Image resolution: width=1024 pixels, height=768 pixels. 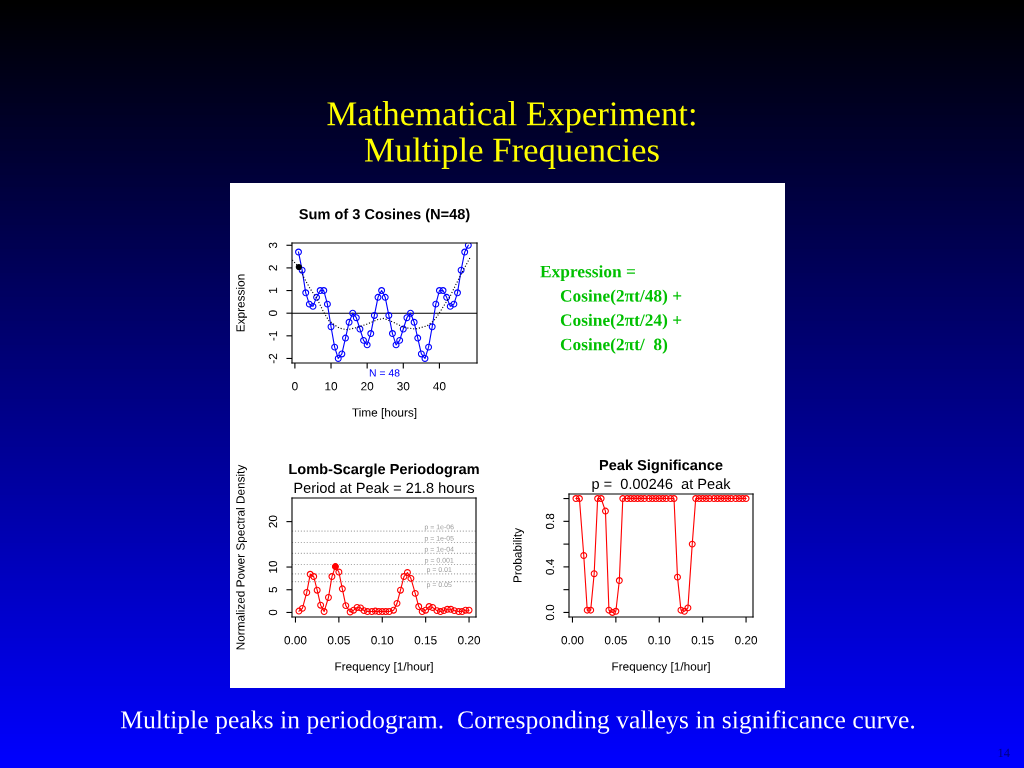 I want to click on y-tick-label: -2, so click(x=273, y=358).